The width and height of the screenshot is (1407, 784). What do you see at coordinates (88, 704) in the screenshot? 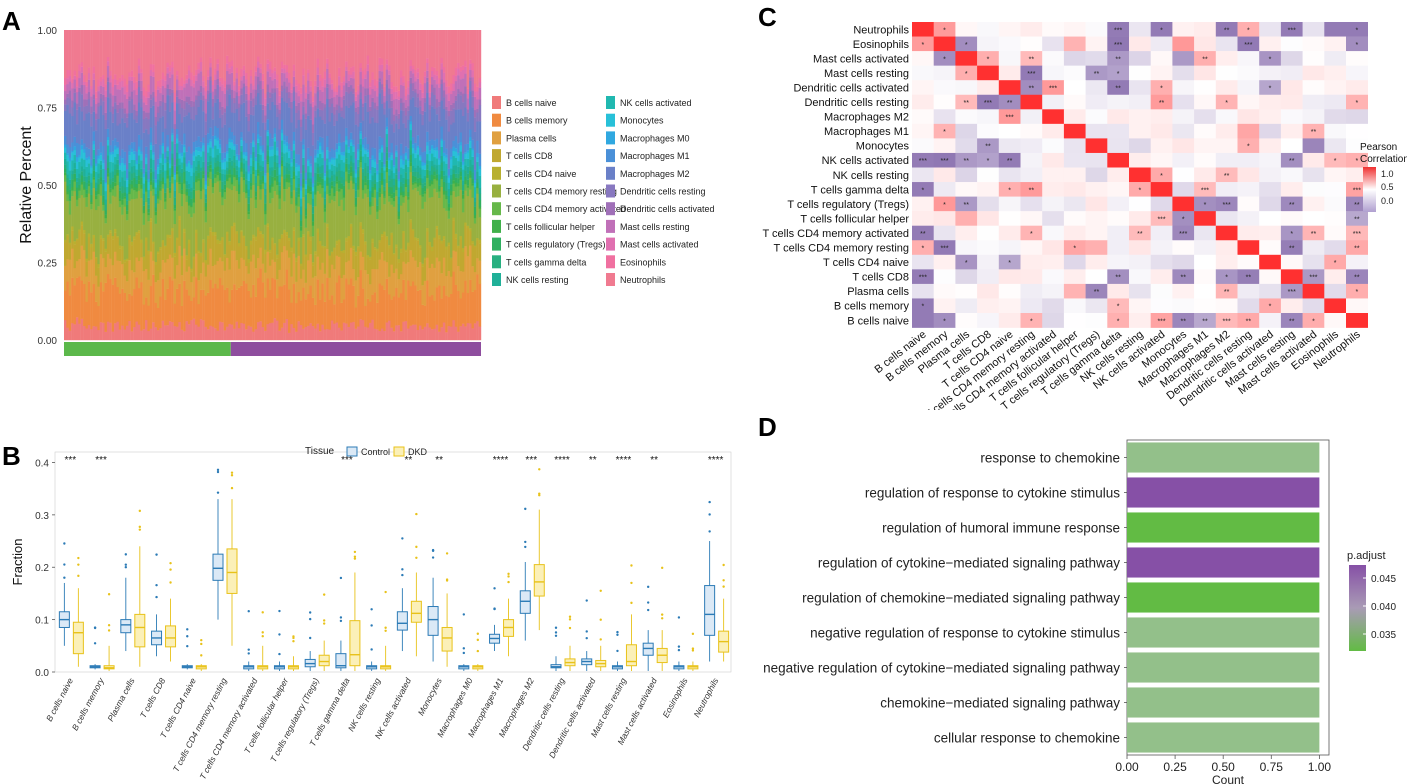
I see `x-tick-label: B cells memory` at bounding box center [88, 704].